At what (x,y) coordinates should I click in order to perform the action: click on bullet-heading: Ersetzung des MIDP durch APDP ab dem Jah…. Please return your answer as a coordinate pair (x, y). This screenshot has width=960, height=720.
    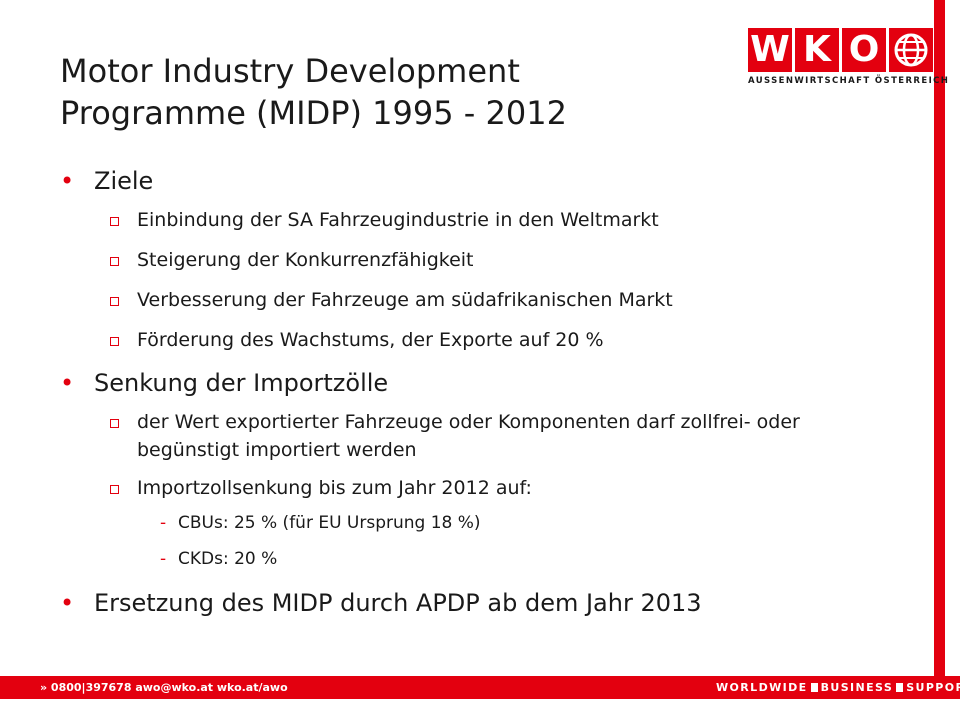
    Looking at the image, I should click on (398, 603).